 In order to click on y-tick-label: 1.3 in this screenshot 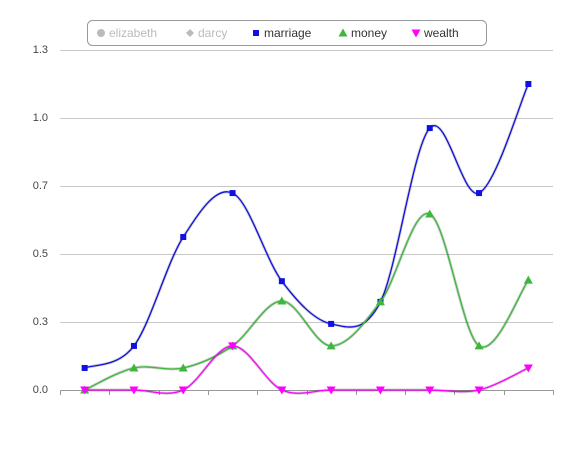, I will do `click(40, 50)`.